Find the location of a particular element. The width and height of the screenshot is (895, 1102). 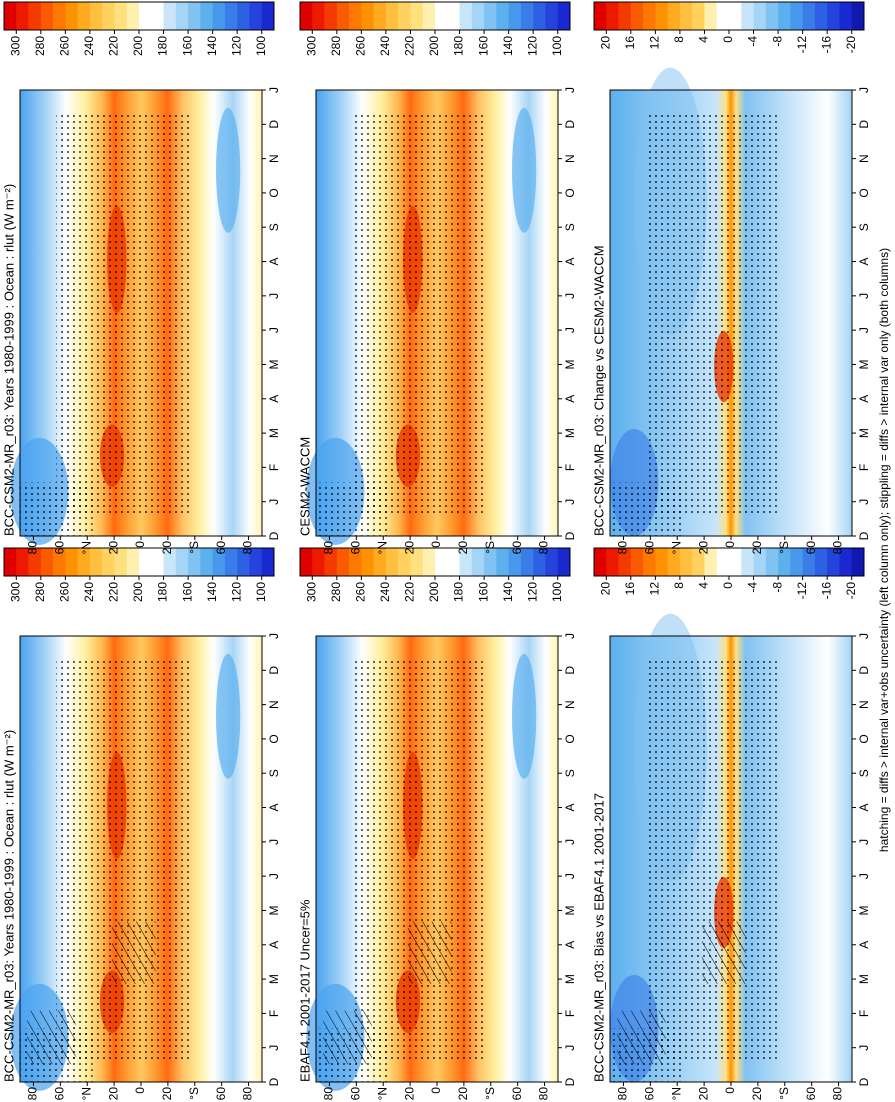

colorbar-label: 220 is located at coordinates (114, 46).